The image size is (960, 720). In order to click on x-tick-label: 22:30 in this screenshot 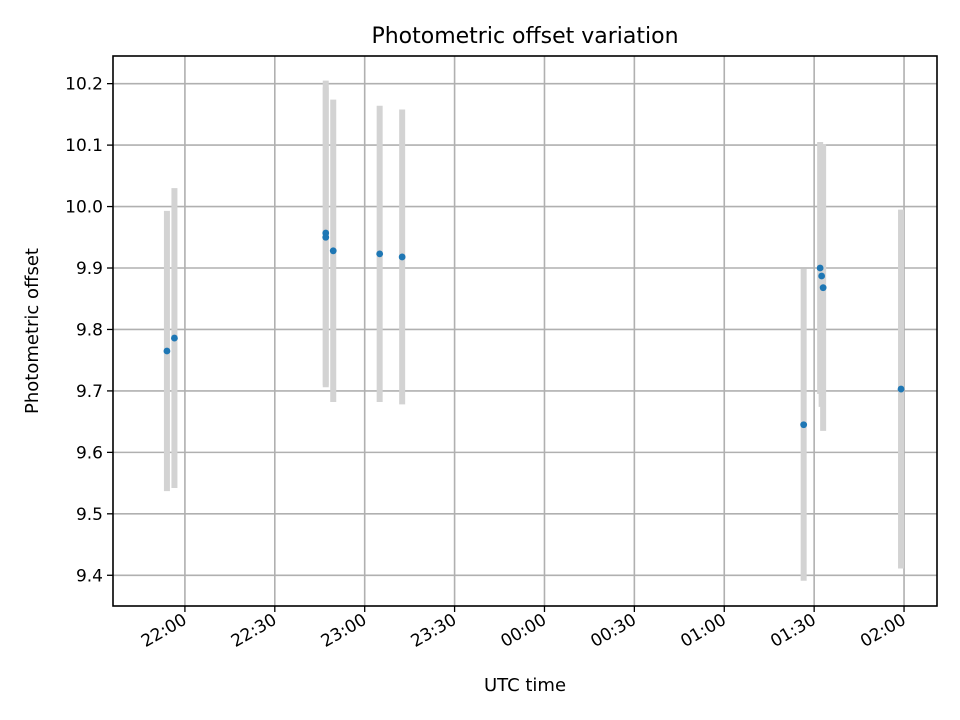, I will do `click(254, 631)`.